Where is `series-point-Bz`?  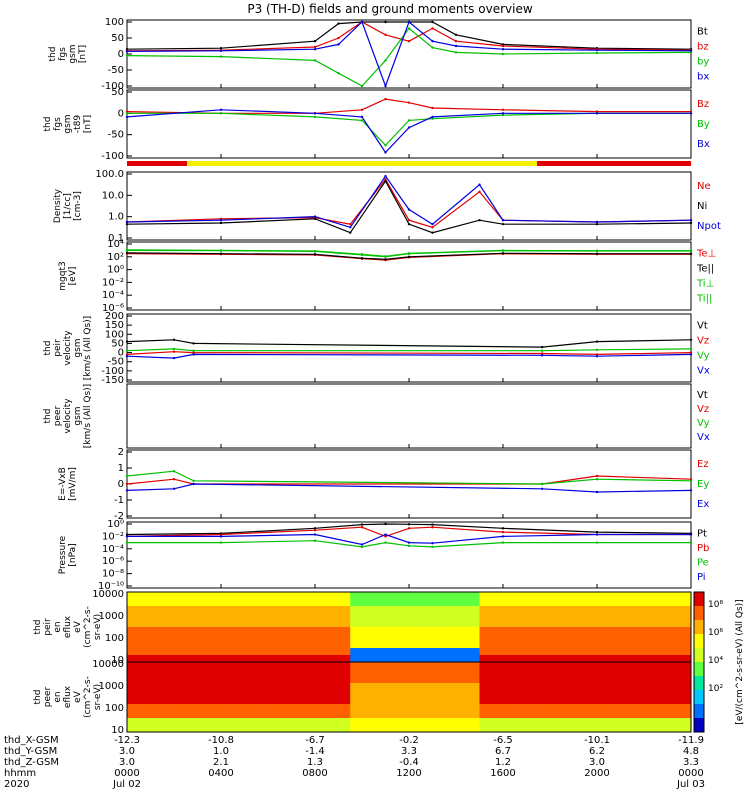 series-point-Bz is located at coordinates (597, 111).